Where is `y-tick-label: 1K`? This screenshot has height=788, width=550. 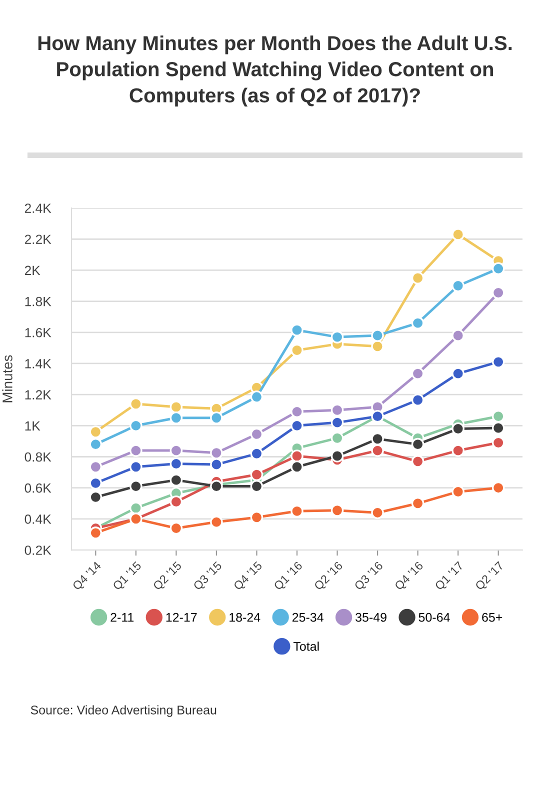 y-tick-label: 1K is located at coordinates (32, 425).